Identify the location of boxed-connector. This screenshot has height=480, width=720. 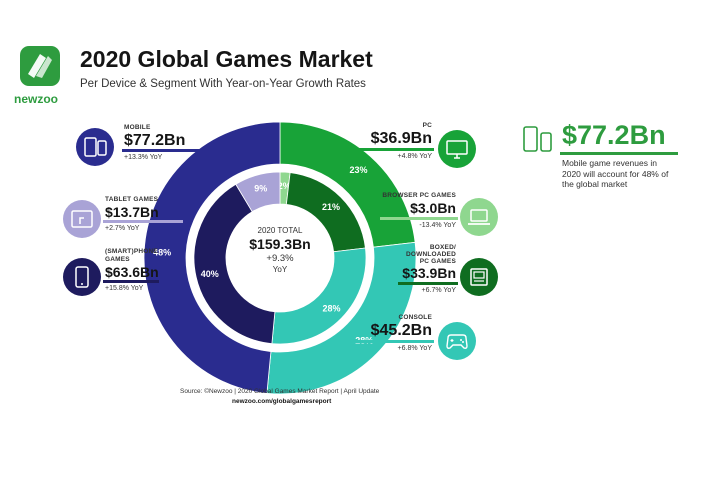
(428, 283).